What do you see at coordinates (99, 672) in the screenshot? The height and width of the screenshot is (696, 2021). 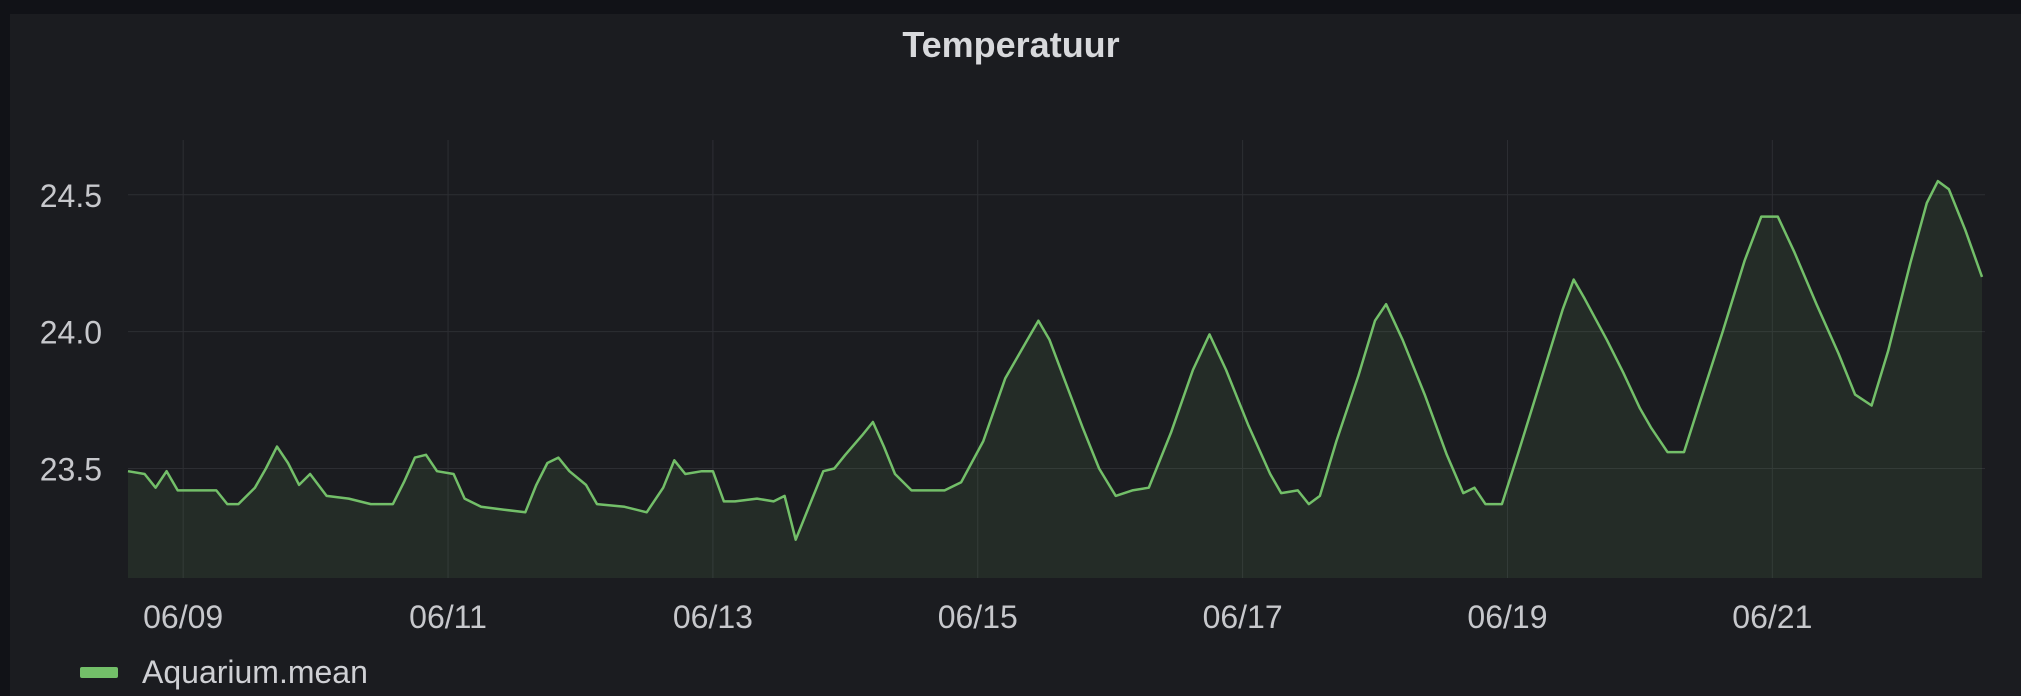 I see `legend-swatch` at bounding box center [99, 672].